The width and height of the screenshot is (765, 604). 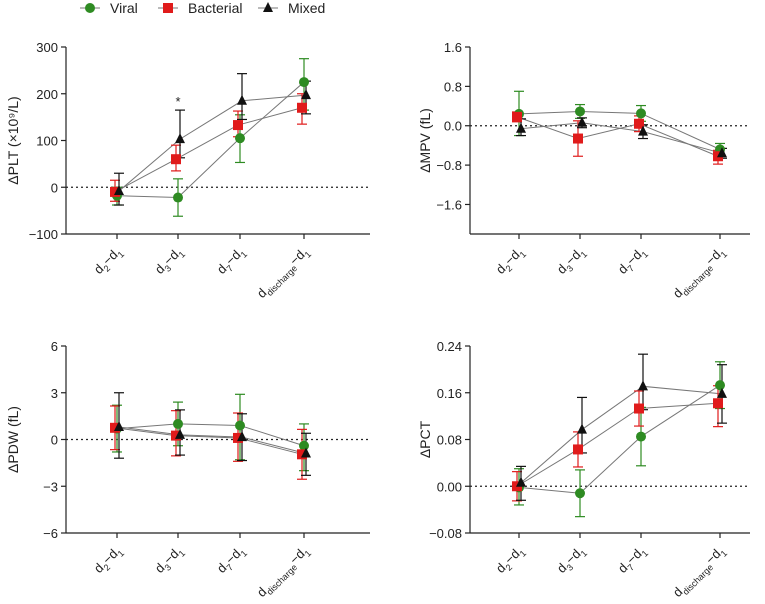 I want to click on y-tick-label: 0.0, so click(x=453, y=126).